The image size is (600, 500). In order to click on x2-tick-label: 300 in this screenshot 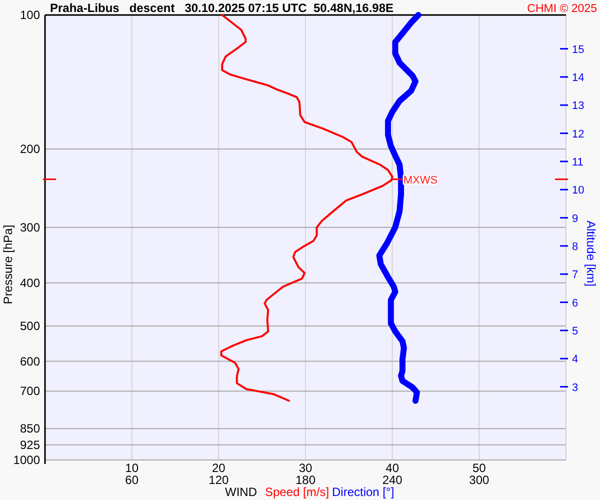, I will do `click(479, 480)`.